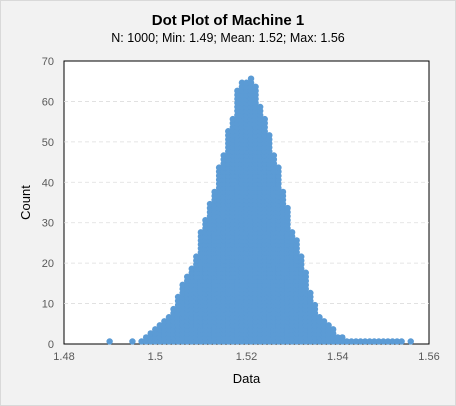 The width and height of the screenshot is (456, 406). I want to click on y-tick-label: 60, so click(48, 102).